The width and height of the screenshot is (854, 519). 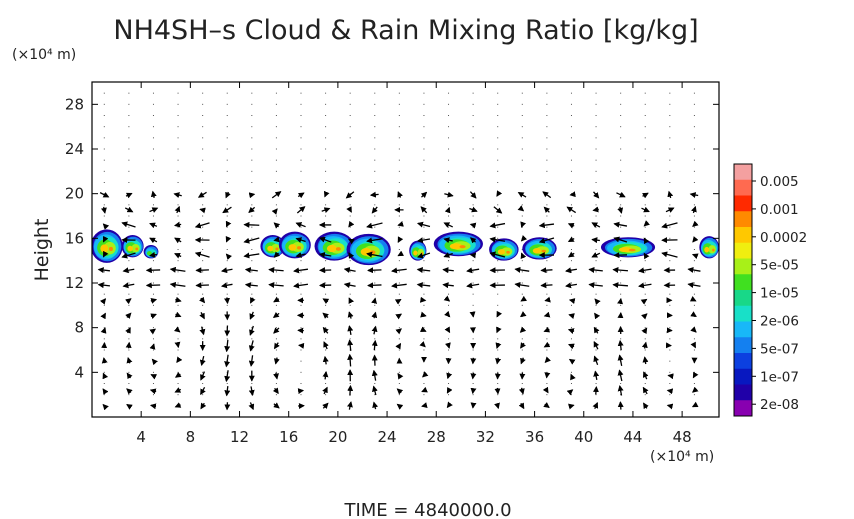 I want to click on y-tick-label: 28, so click(x=74, y=104).